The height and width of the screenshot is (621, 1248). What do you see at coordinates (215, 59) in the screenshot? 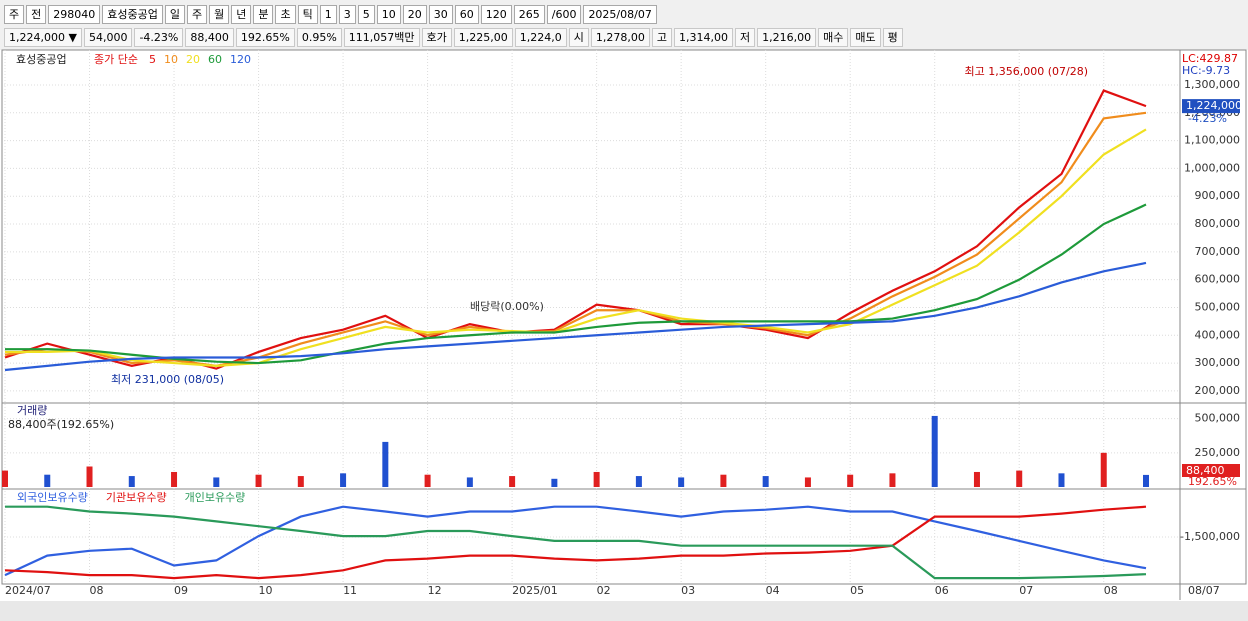
I see `legend-entry: 60` at bounding box center [215, 59].